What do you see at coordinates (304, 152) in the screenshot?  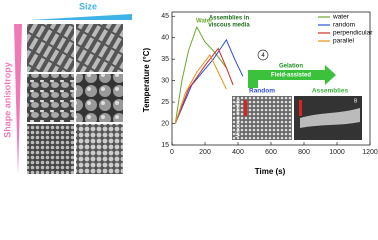 I see `x-tick-label: 800` at bounding box center [304, 152].